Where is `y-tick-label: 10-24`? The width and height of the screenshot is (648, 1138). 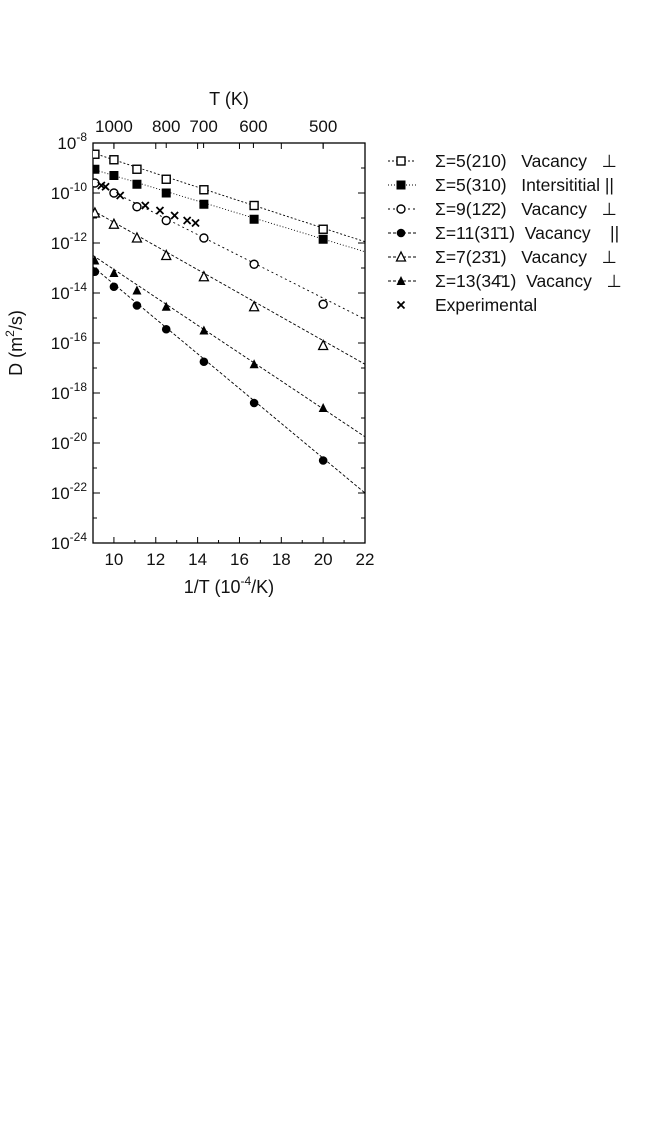 y-tick-label: 10-24 is located at coordinates (69, 541).